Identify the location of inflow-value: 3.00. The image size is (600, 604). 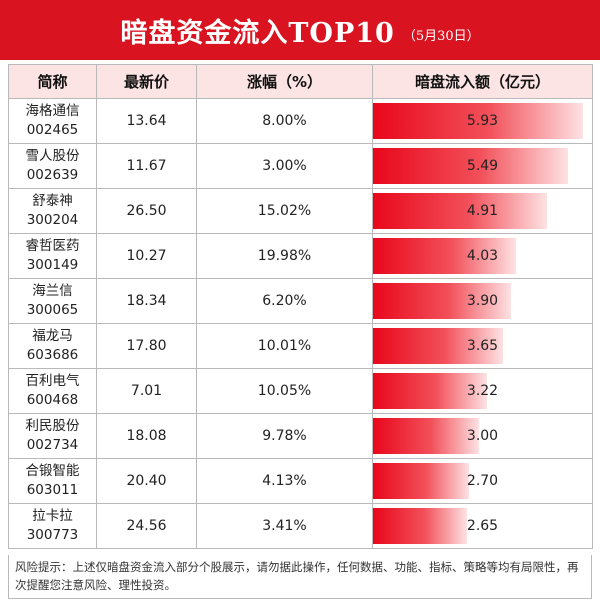
(482, 436).